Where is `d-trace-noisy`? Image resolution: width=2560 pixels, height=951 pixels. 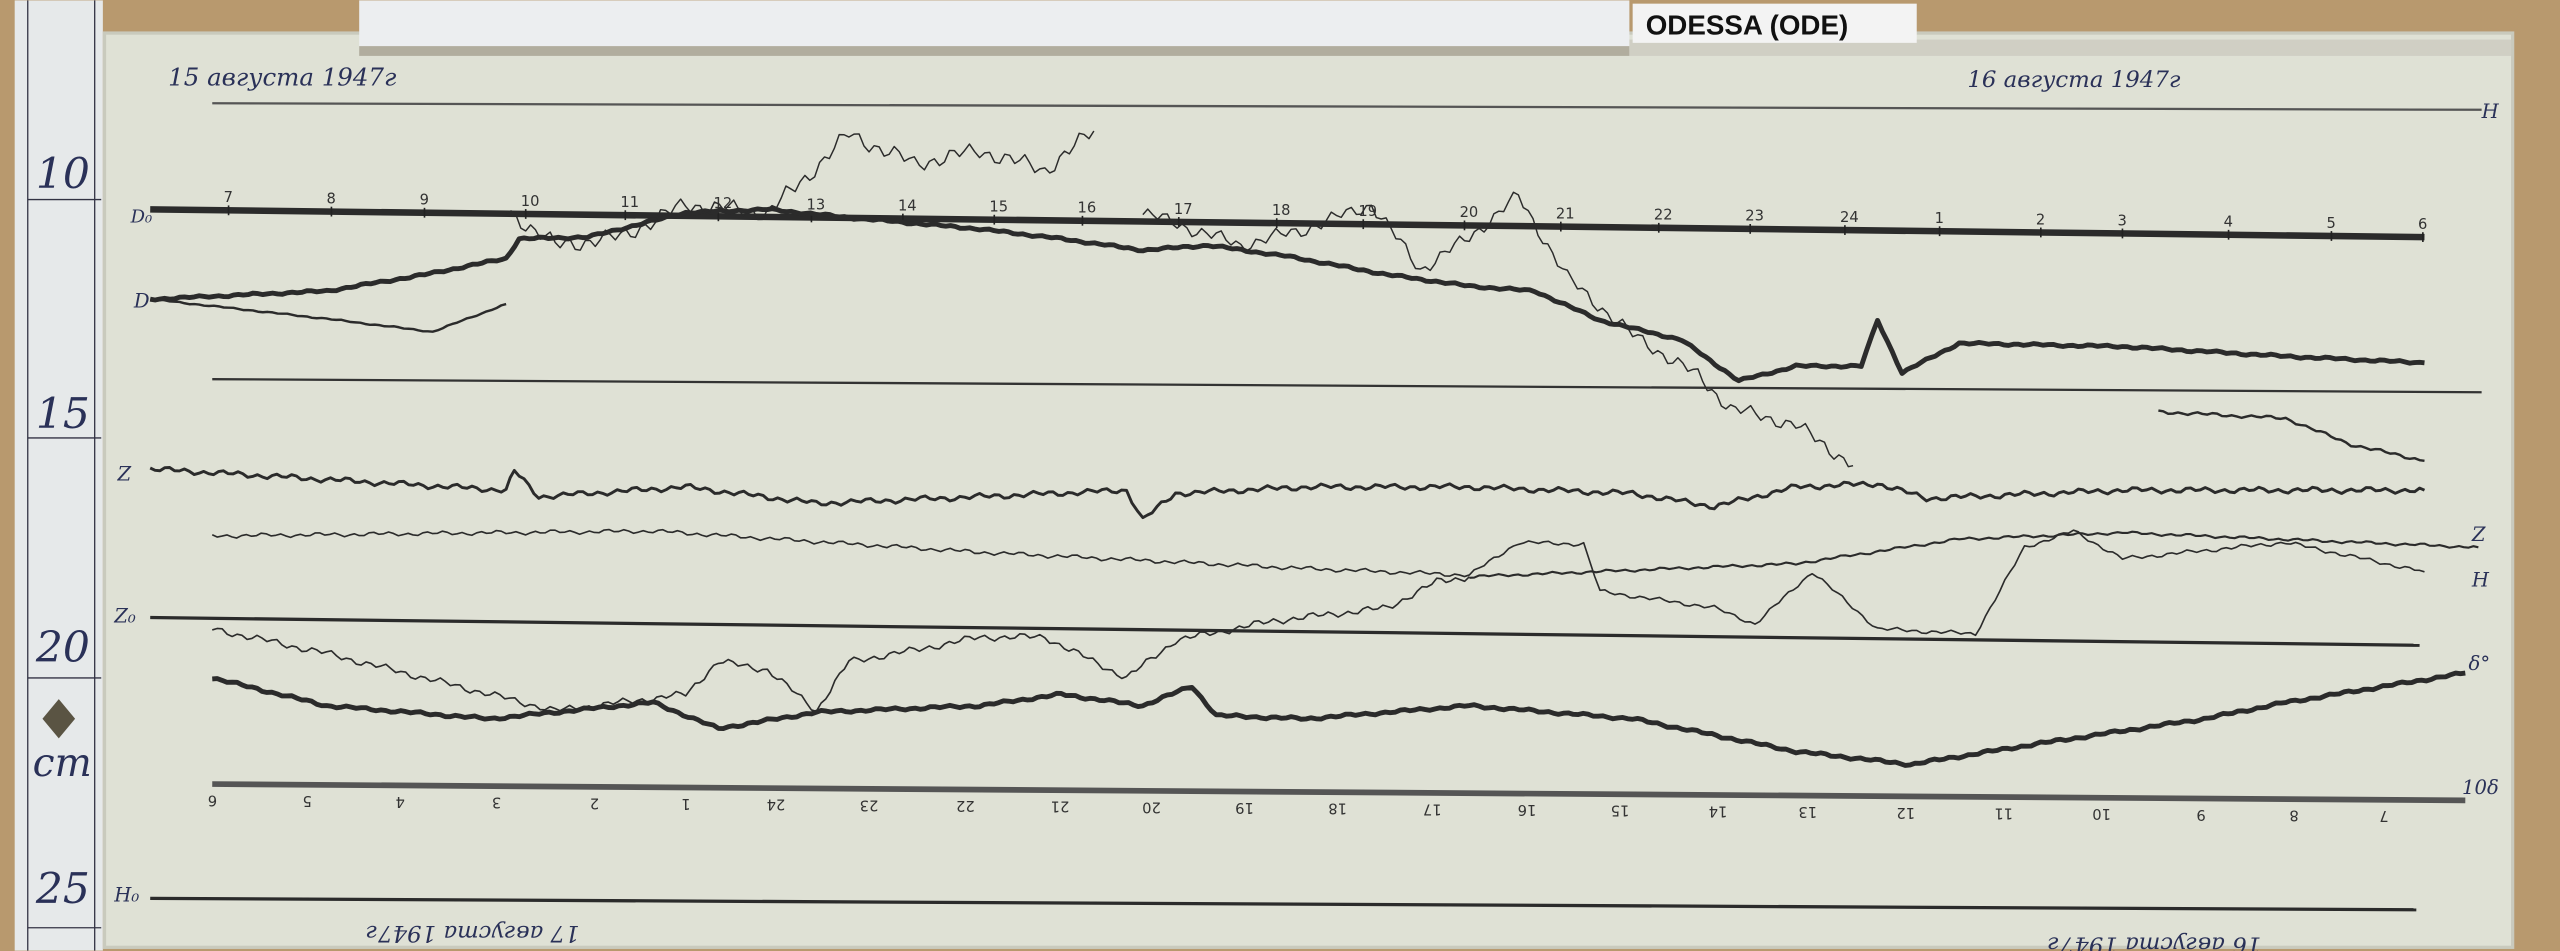 d-trace-noisy is located at coordinates (800, 190).